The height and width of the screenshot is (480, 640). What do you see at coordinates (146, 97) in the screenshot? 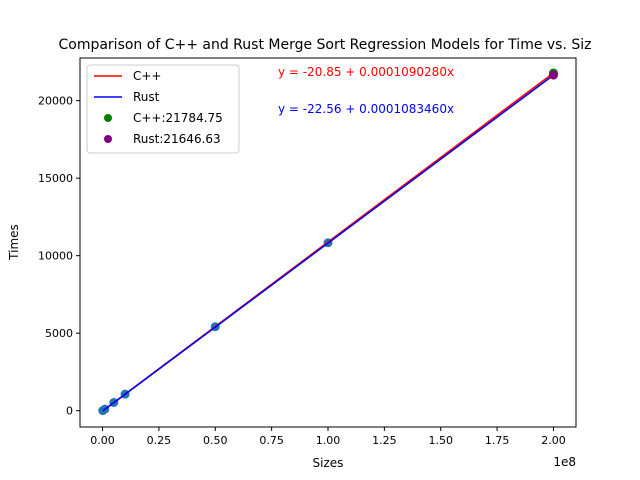
I see `legend-label: Rust` at bounding box center [146, 97].